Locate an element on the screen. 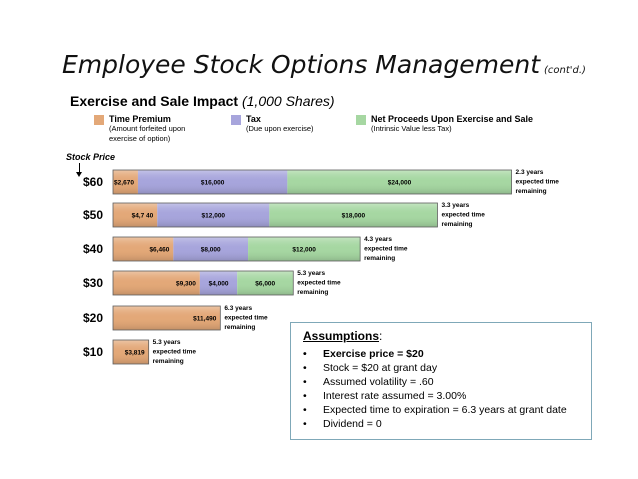 The width and height of the screenshot is (638, 479). legend-desc: exercise of option) is located at coordinates (140, 138).